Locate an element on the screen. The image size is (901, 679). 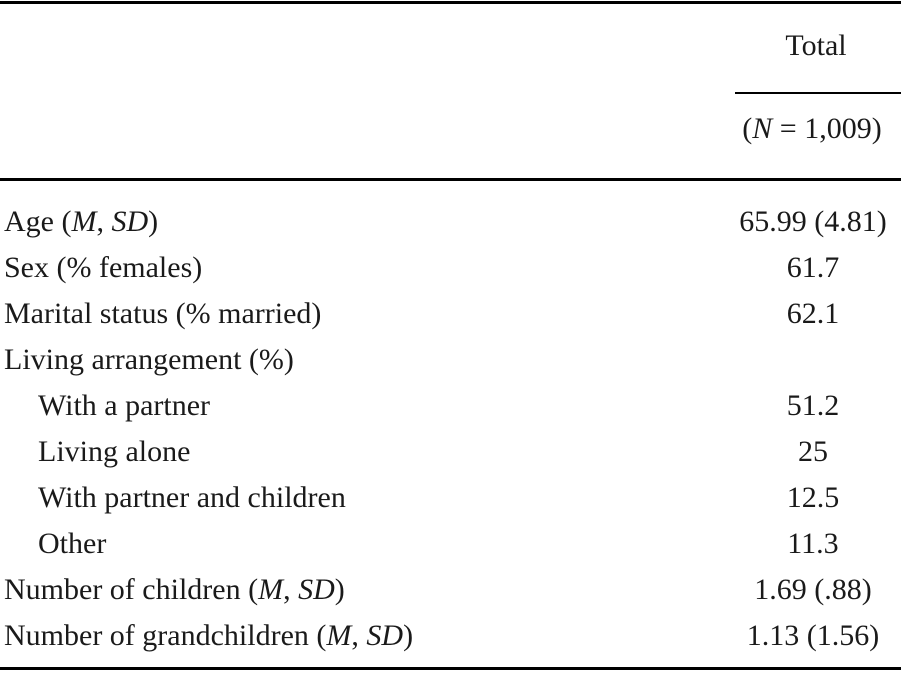
table-row: Sex (% females) 61.7 is located at coordinates (450, 268).